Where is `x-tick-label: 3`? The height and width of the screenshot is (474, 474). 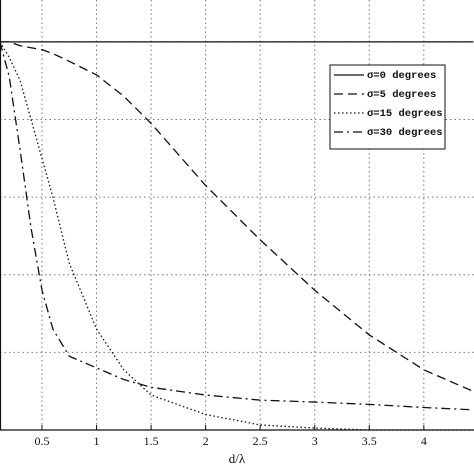 x-tick-label: 3 is located at coordinates (315, 441).